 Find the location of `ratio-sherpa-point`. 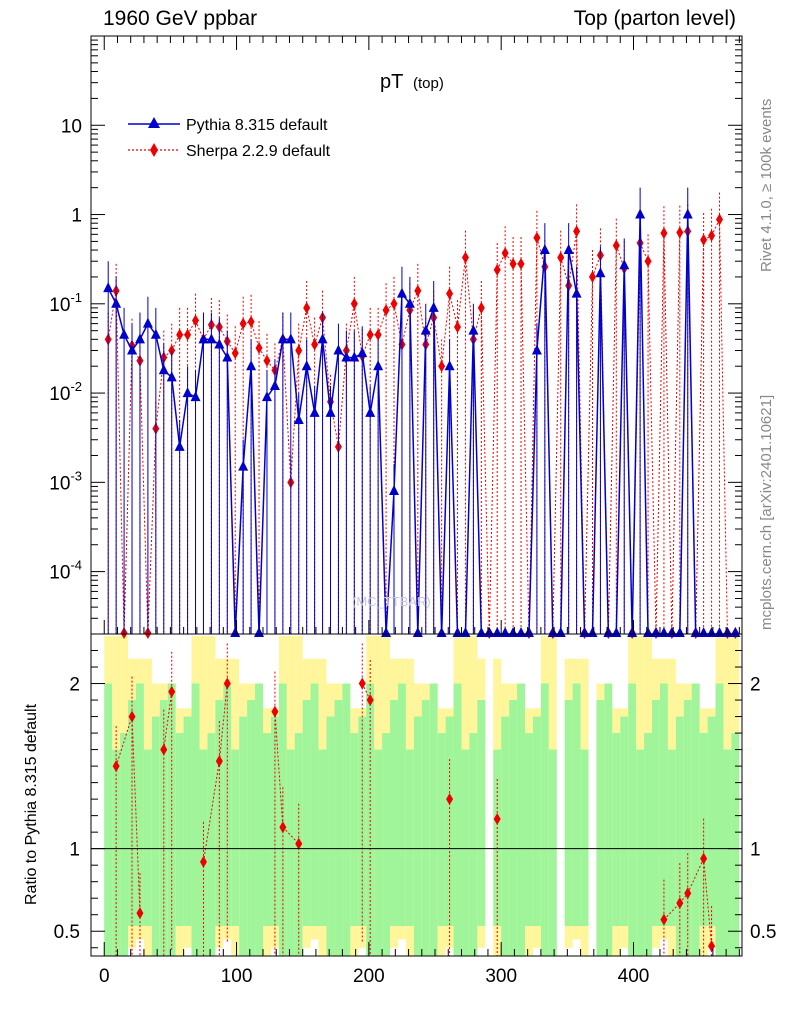

ratio-sherpa-point is located at coordinates (370, 700).